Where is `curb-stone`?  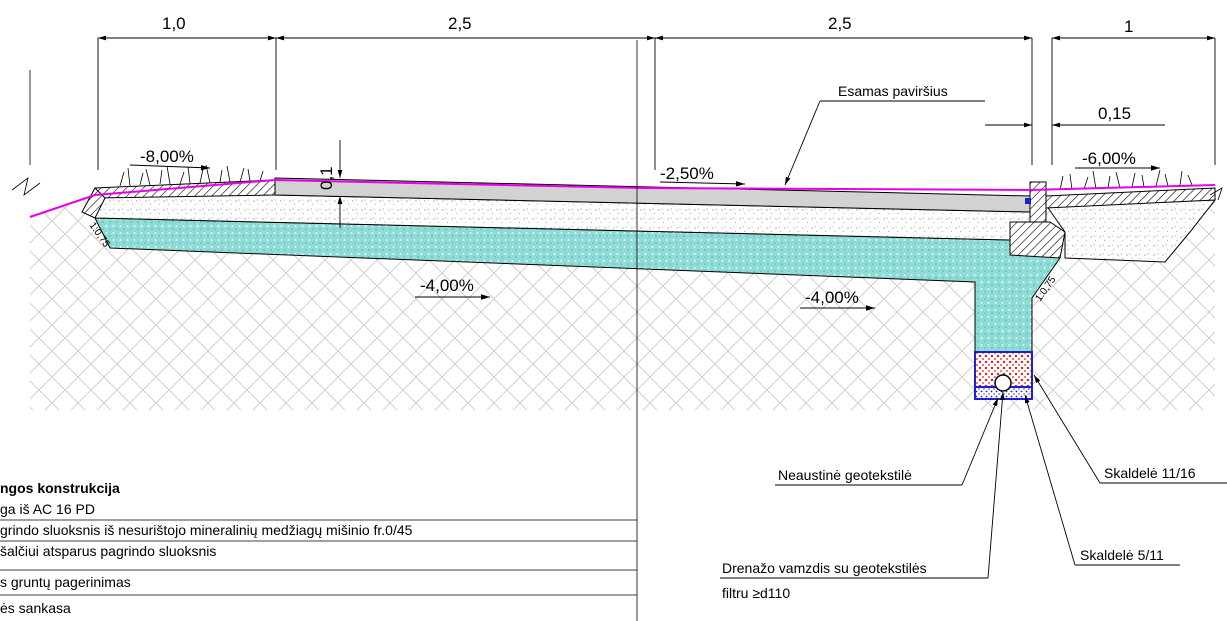 curb-stone is located at coordinates (1038, 204).